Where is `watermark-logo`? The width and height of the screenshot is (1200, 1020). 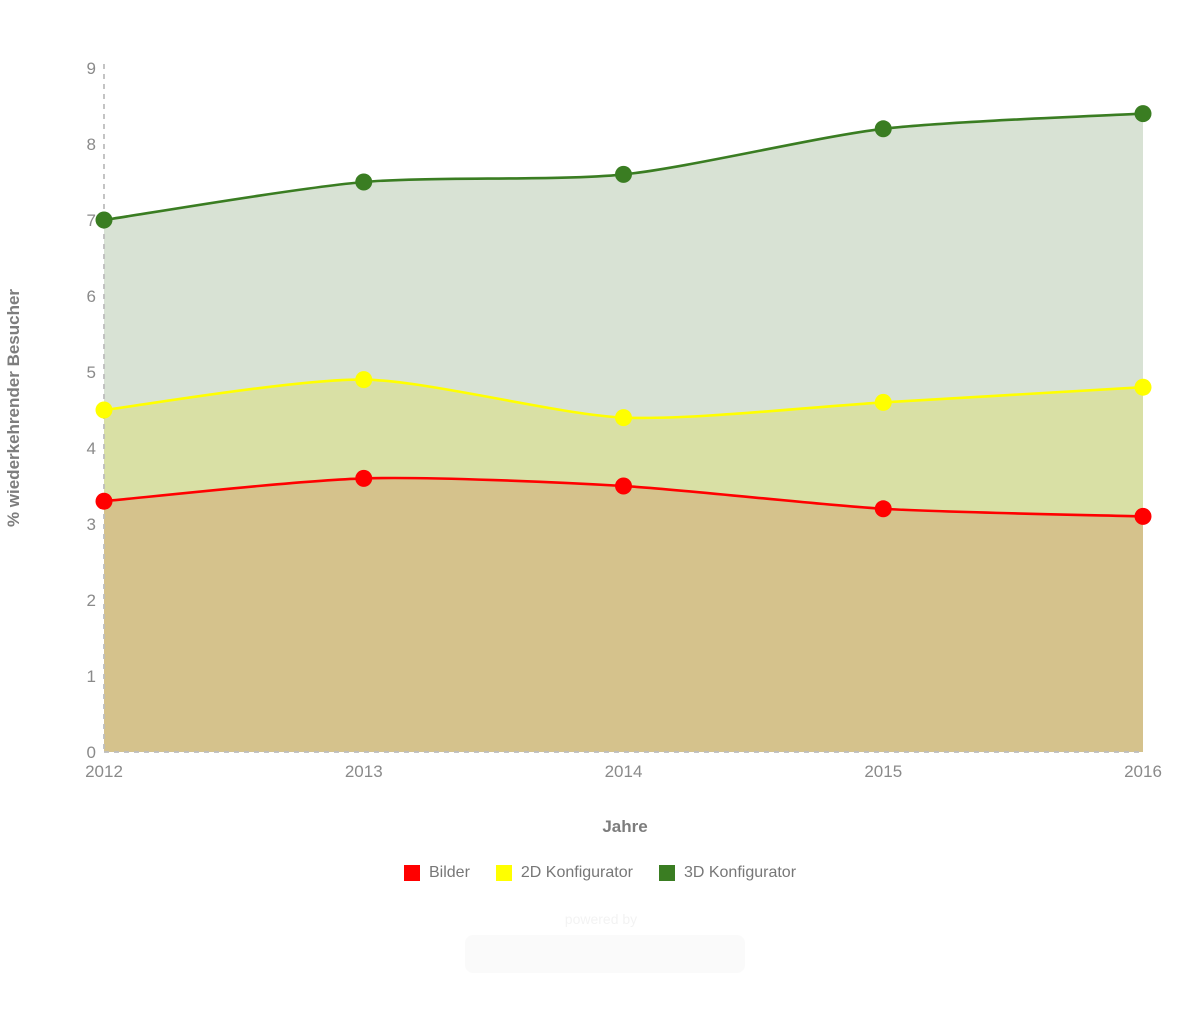
watermark-logo is located at coordinates (605, 954).